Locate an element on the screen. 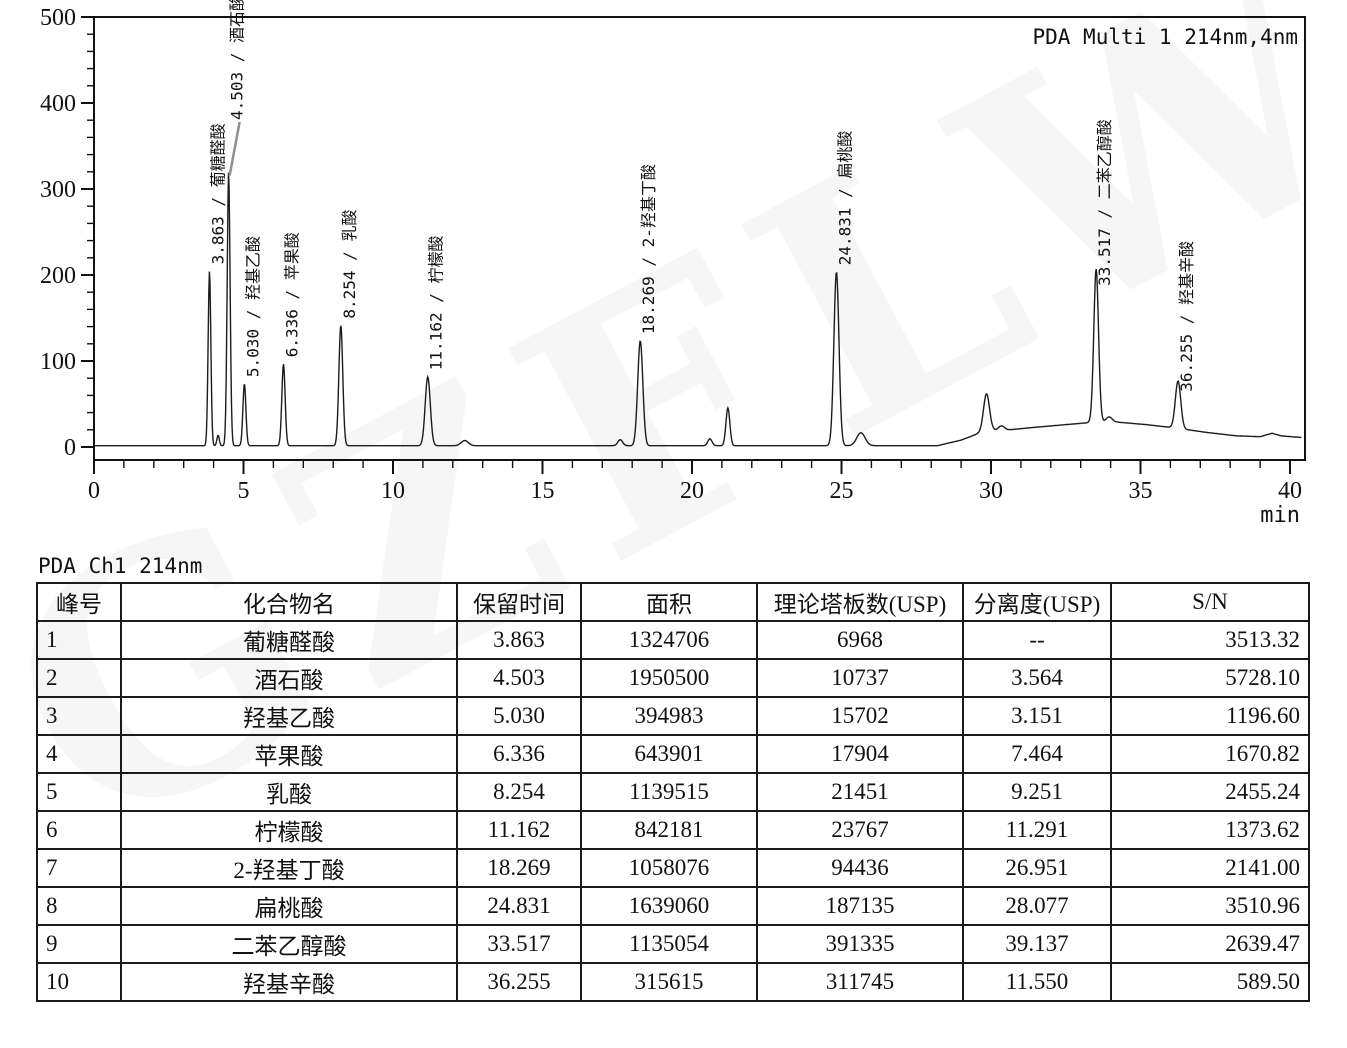  table-cell: 5.030 is located at coordinates (519, 716).